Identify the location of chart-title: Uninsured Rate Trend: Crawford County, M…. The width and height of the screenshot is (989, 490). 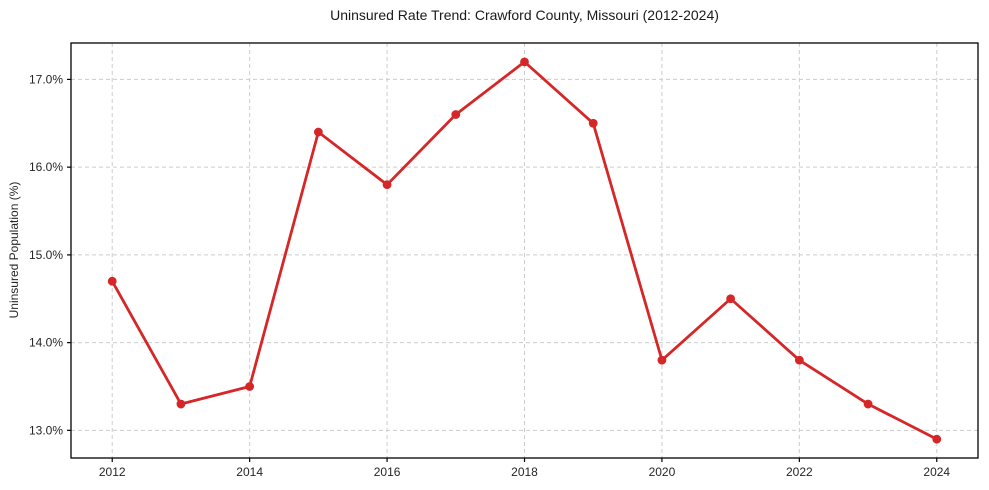
(524, 15).